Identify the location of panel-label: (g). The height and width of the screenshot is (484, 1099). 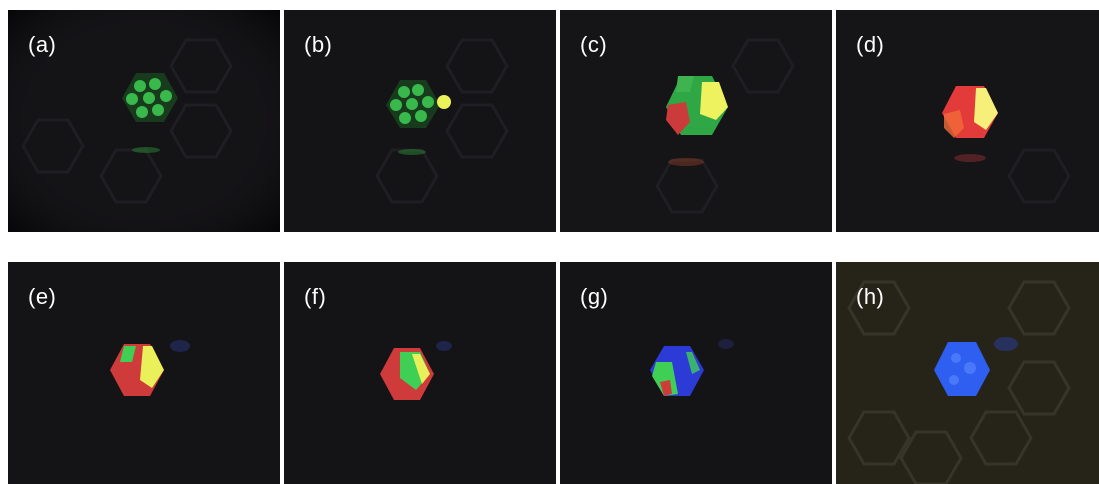
(594, 296).